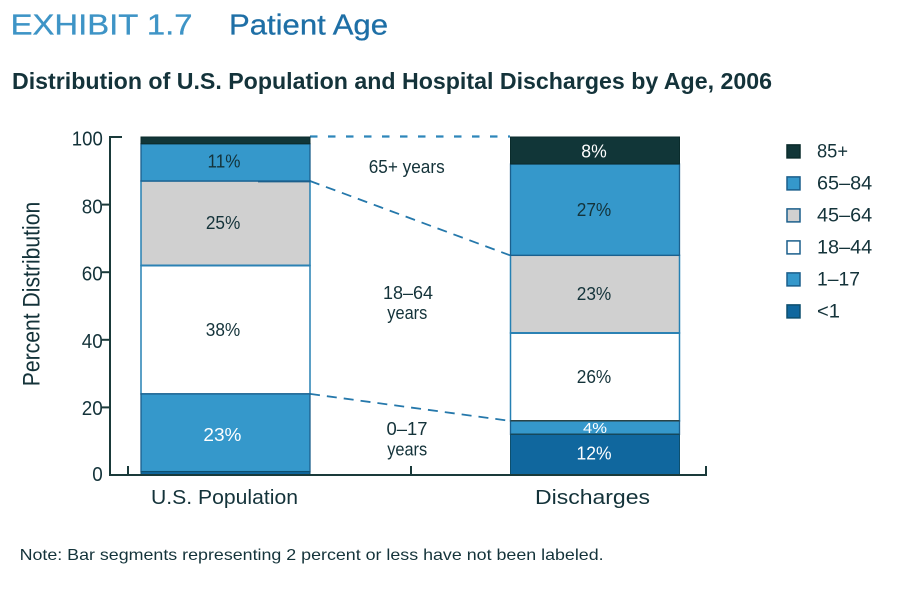  What do you see at coordinates (407, 428) in the screenshot?
I see `svg-text: 0–17` at bounding box center [407, 428].